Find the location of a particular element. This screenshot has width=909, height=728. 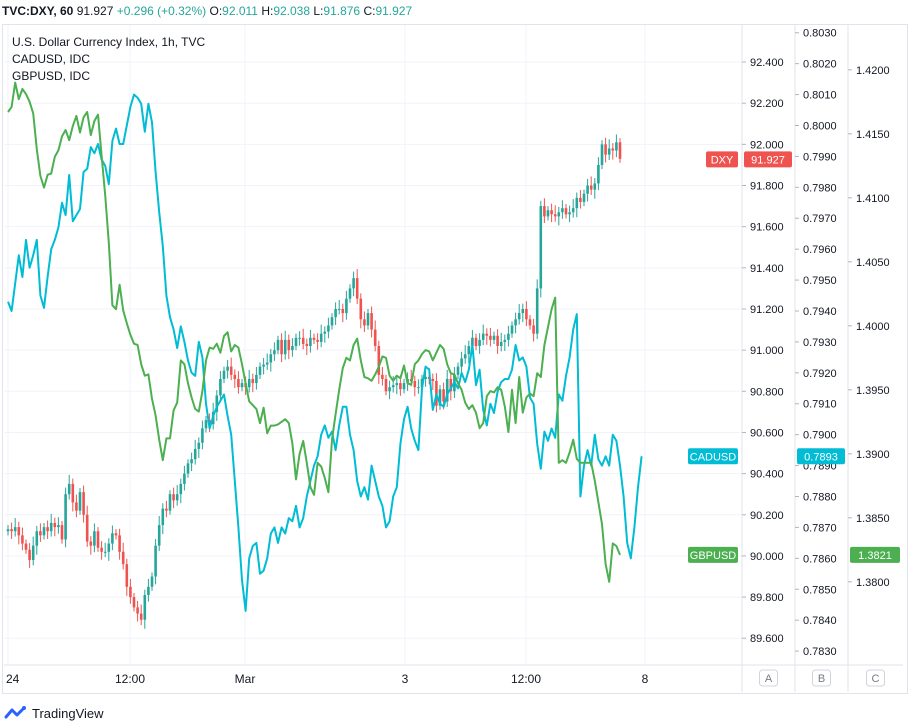

time-tick-label: 8 is located at coordinates (645, 679).